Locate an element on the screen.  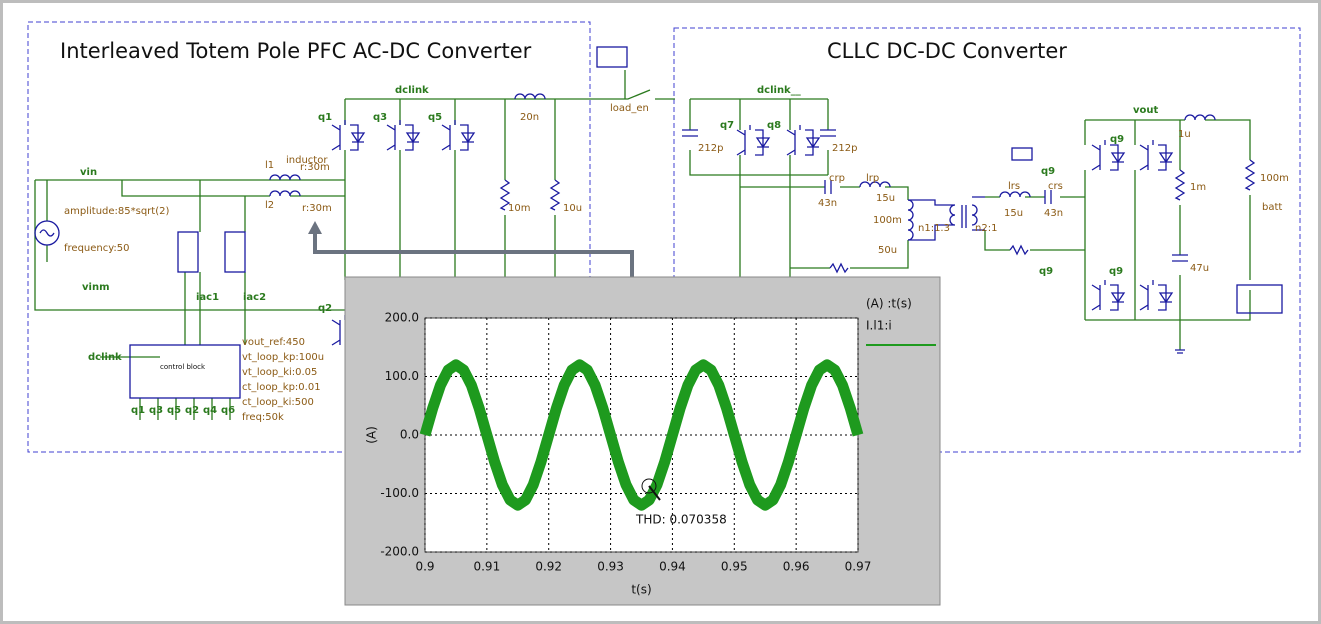
schematic-label: crp is located at coordinates (837, 178).